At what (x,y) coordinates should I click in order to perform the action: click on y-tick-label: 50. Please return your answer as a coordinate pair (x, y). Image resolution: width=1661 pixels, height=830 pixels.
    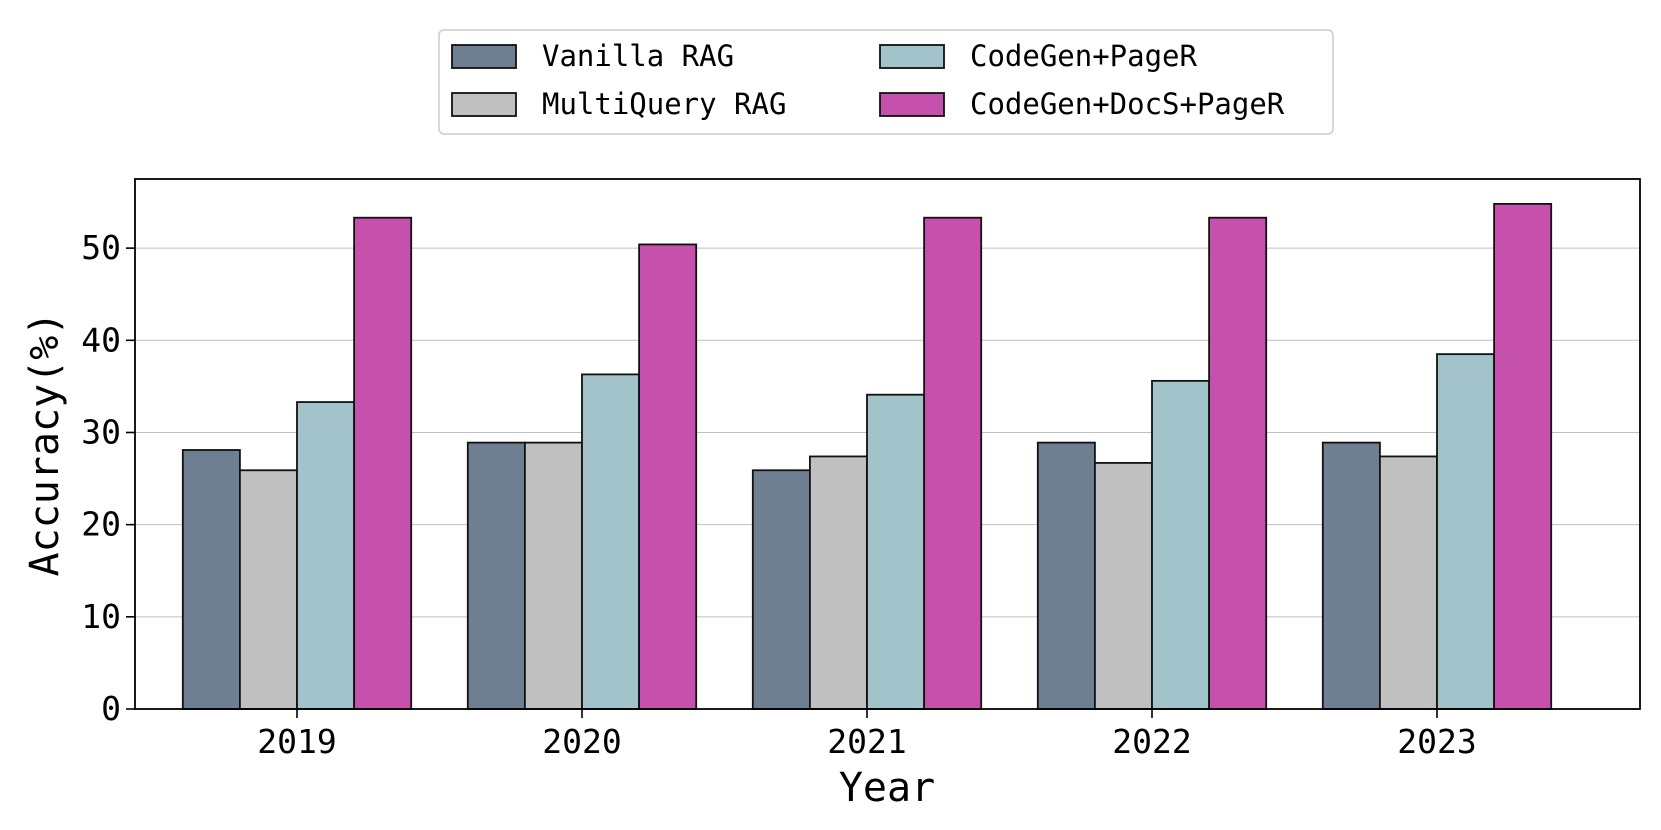
    Looking at the image, I should click on (101, 247).